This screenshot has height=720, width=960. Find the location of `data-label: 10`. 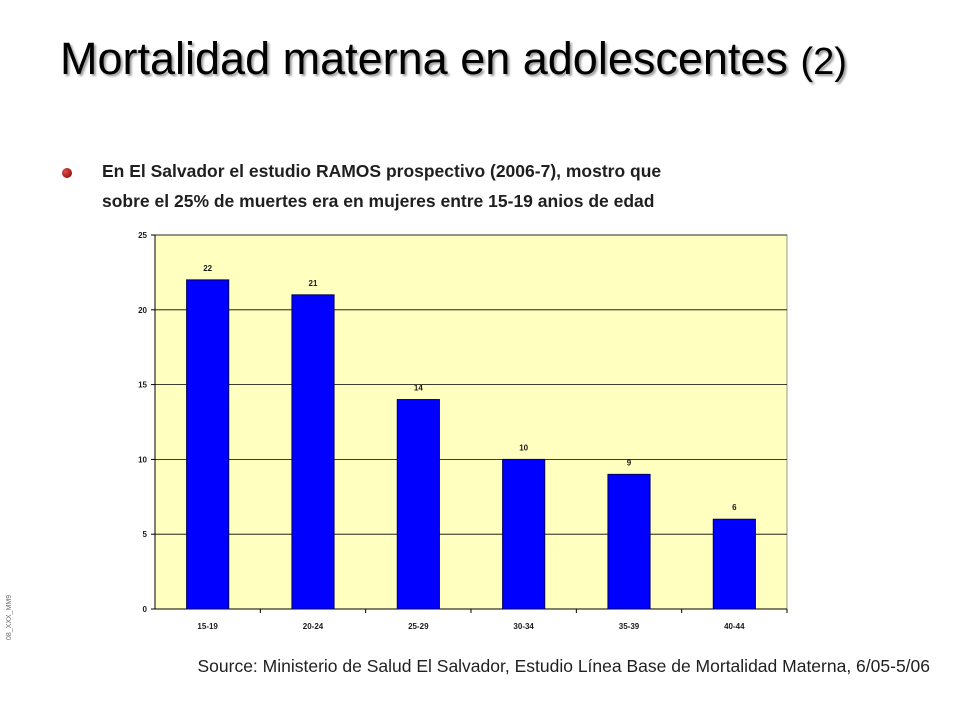

data-label: 10 is located at coordinates (523, 447).